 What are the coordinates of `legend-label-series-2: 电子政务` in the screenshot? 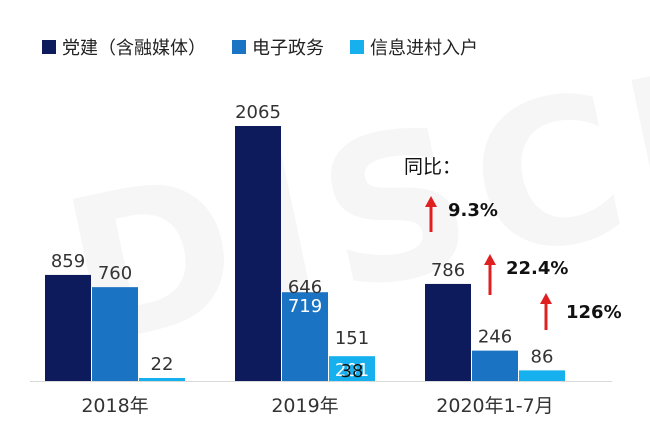 It's located at (288, 48).